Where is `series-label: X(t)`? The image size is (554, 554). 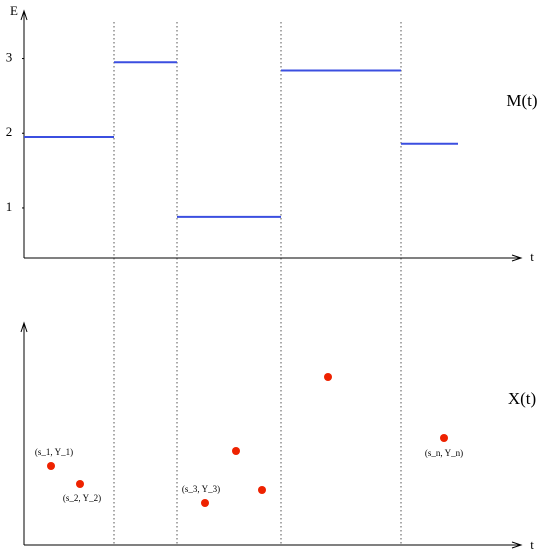 series-label: X(t) is located at coordinates (522, 398).